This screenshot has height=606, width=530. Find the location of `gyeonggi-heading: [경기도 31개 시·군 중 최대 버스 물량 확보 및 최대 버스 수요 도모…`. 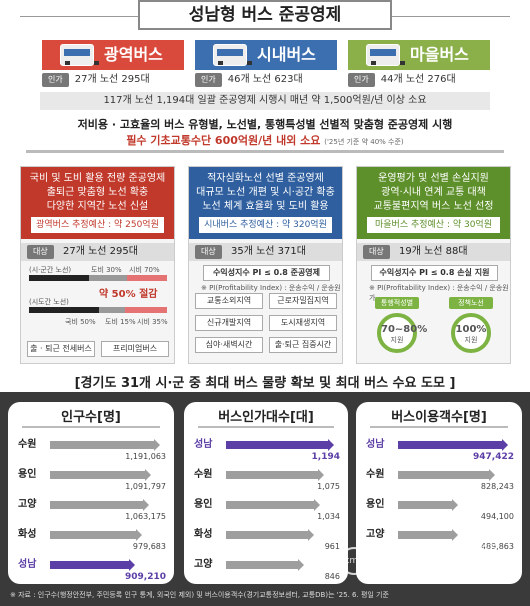

gyeonggi-heading: [경기도 31개 시·군 중 최대 버스 물량 확보 및 최대 버스 수요 도모… is located at coordinates (265, 383).